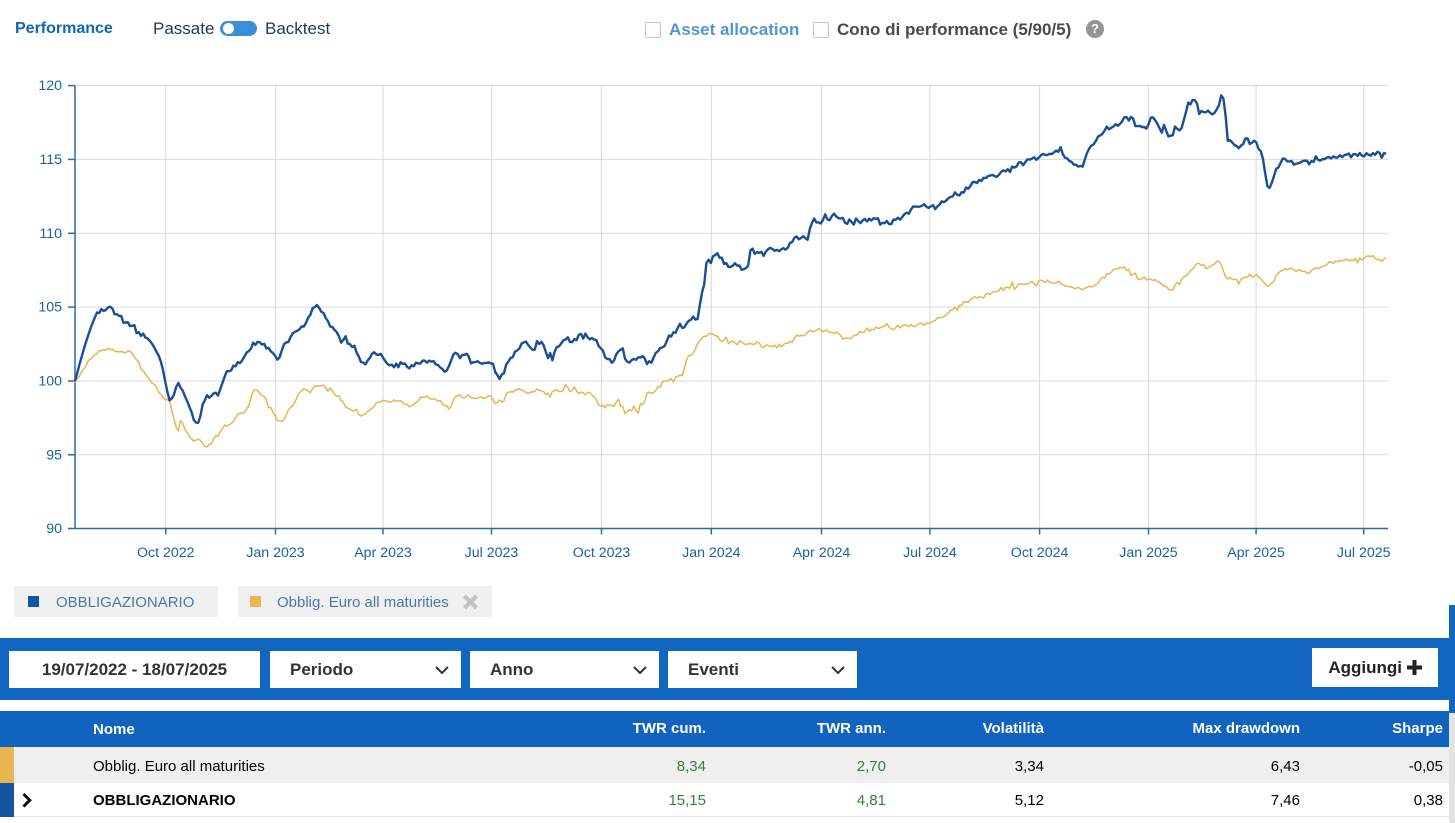  I want to click on svg-text: Jan 2023, so click(275, 553).